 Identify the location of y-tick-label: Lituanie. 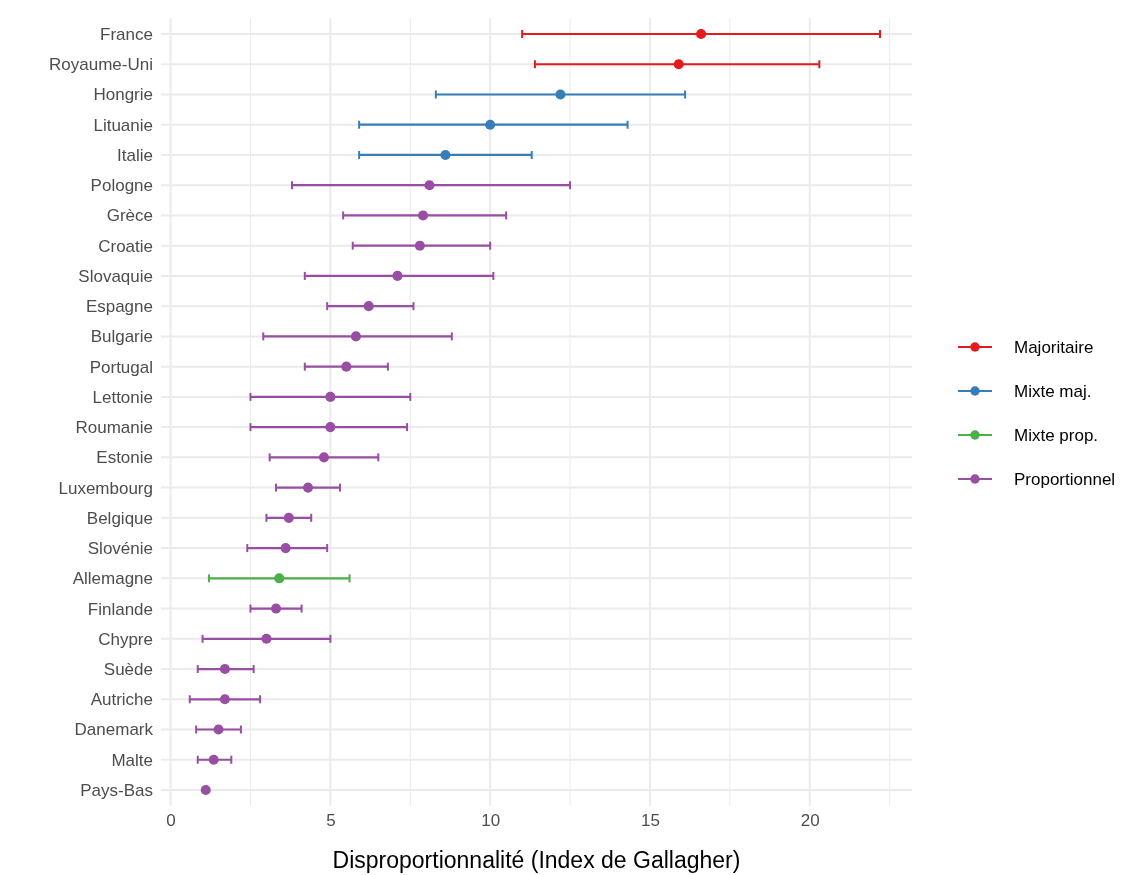
(123, 125).